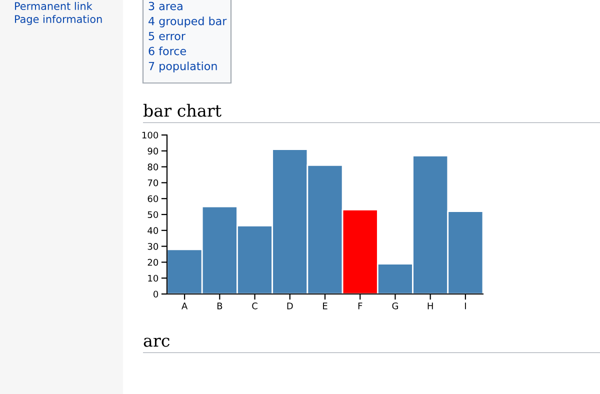 The image size is (600, 394). Describe the element at coordinates (156, 294) in the screenshot. I see `y-tick-label: 0` at that location.